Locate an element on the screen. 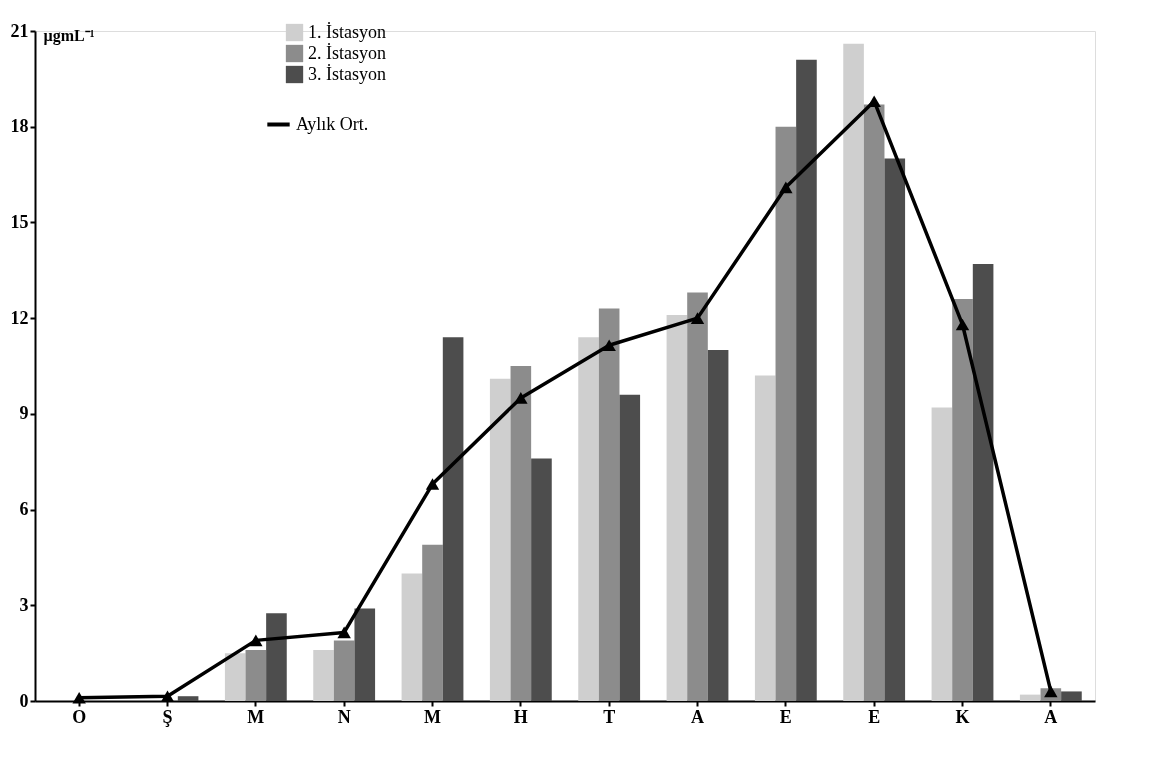 This screenshot has width=1151, height=762. legend-label: Aylık Ort. is located at coordinates (332, 123).